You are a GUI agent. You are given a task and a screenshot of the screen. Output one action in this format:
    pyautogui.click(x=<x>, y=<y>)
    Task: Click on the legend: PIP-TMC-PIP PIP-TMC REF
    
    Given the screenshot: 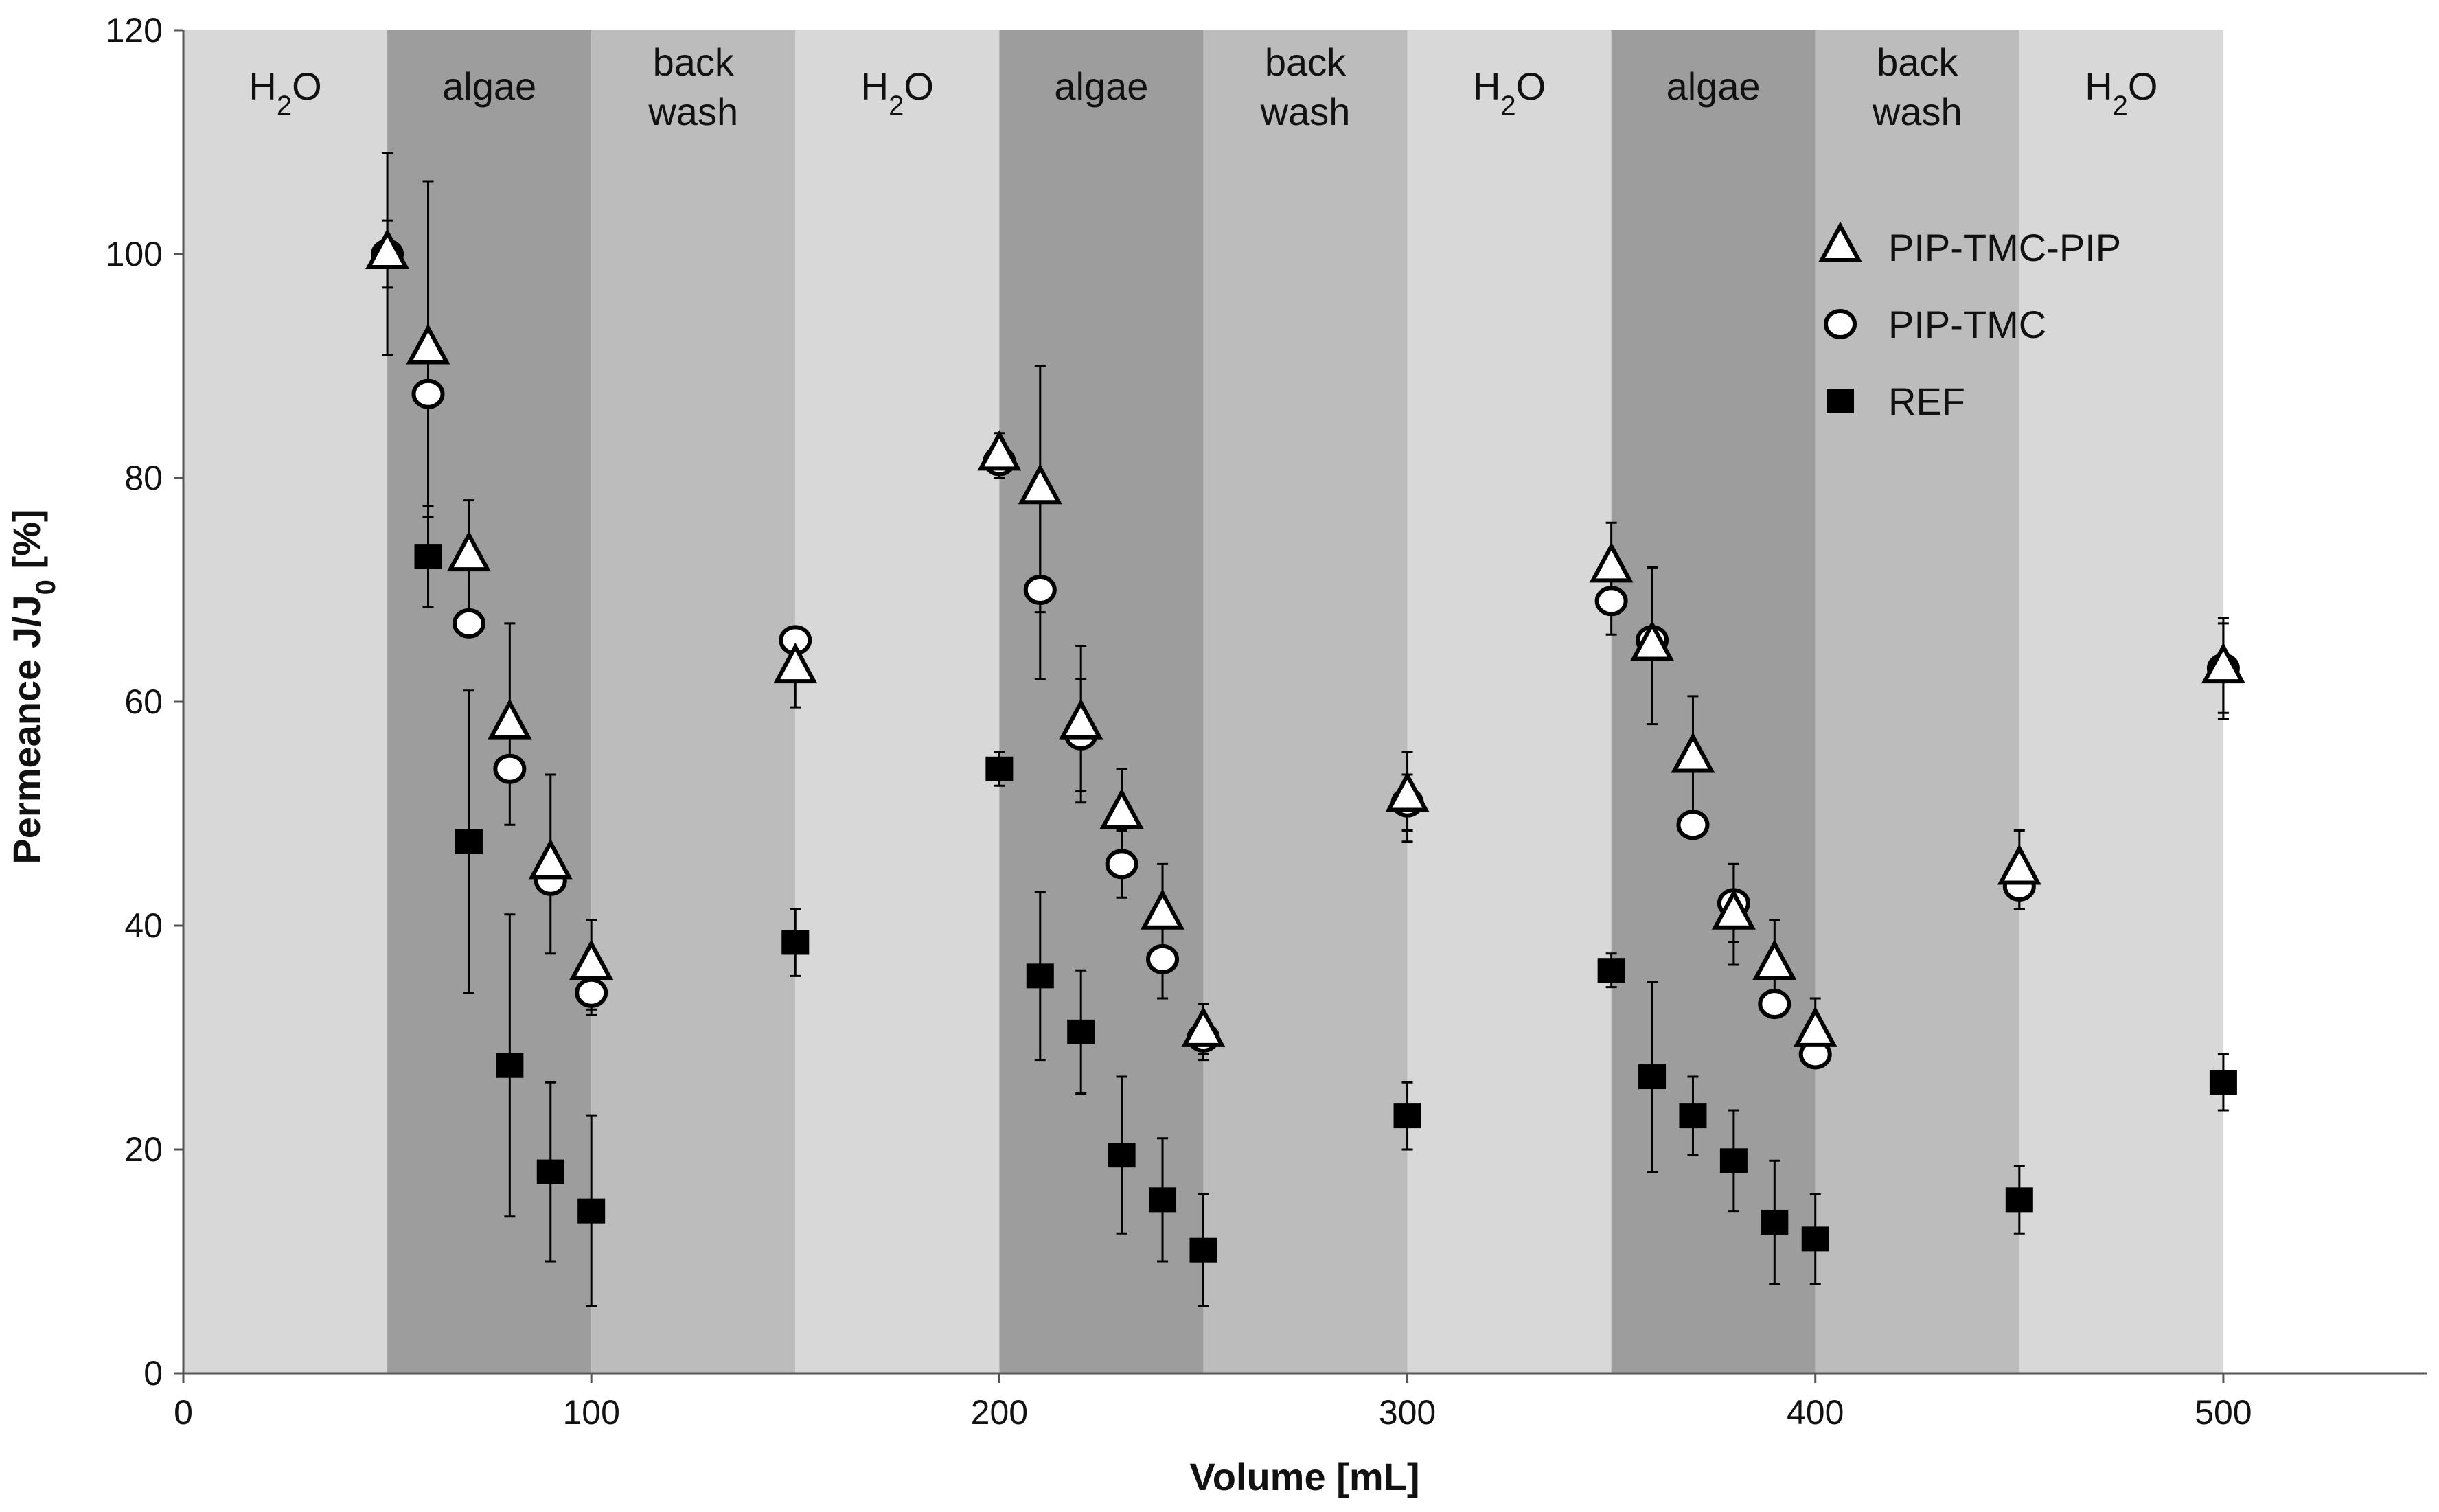 What is the action you would take?
    pyautogui.click(x=1969, y=322)
    